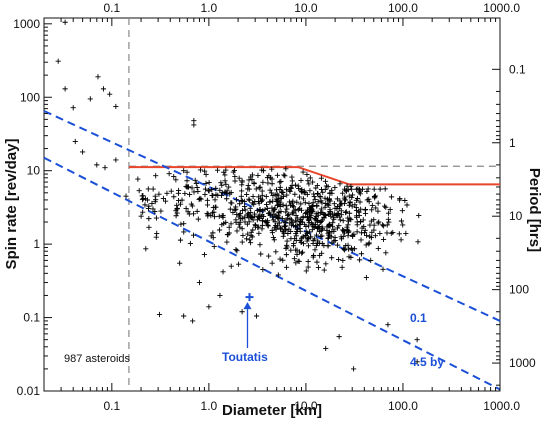 Image resolution: width=545 pixels, height=438 pixels. I want to click on toutatis-label: Toutatis, so click(245, 357).